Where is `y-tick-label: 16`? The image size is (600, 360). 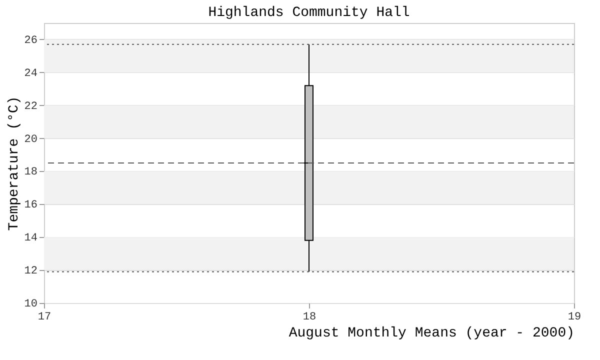 y-tick-label: 16 is located at coordinates (31, 206).